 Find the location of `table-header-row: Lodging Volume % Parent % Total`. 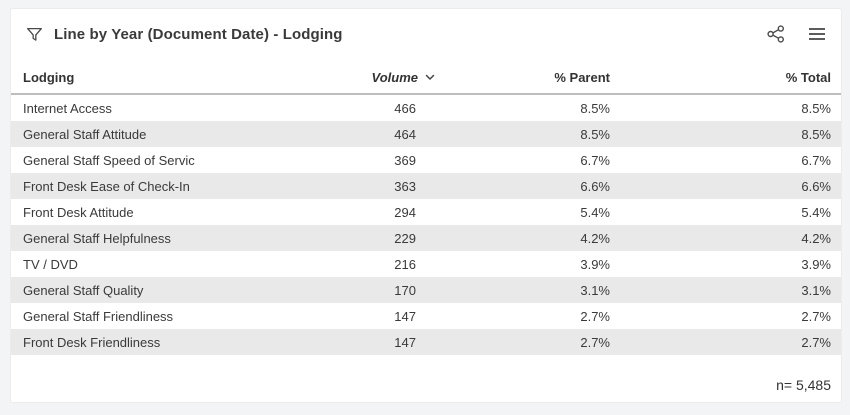

table-header-row: Lodging Volume % Parent % Total is located at coordinates (426, 75).